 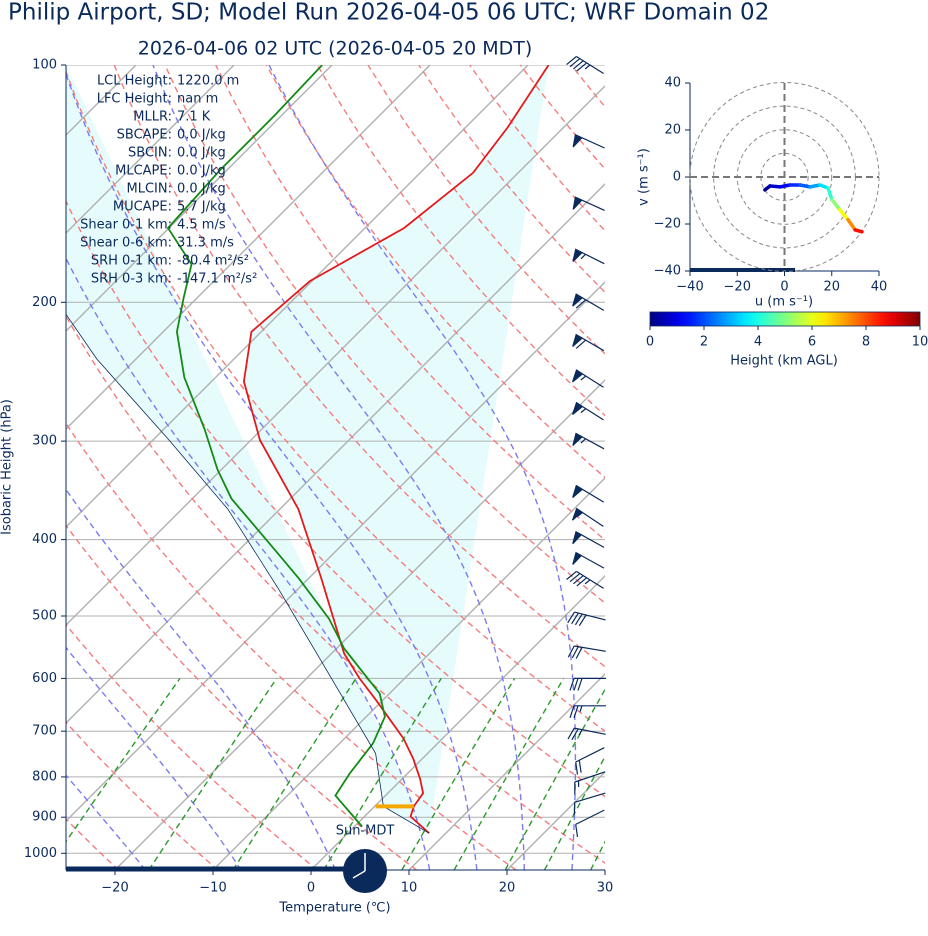 I want to click on colorbar-tick-label: 0, so click(x=650, y=342).